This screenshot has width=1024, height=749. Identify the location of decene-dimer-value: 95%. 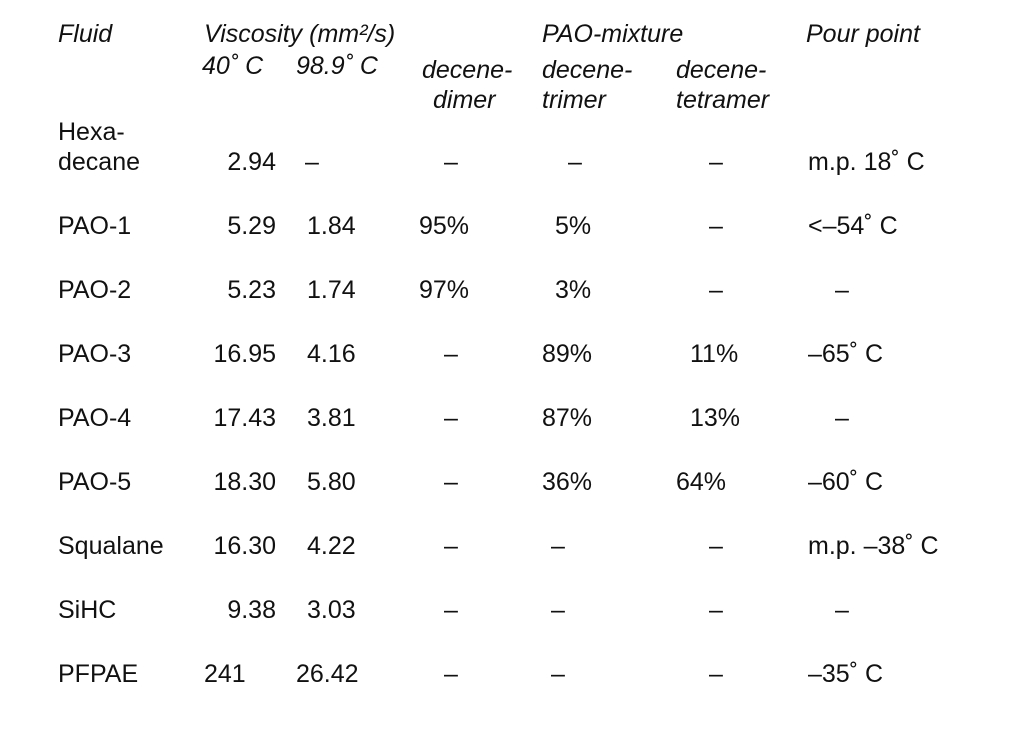
(444, 226).